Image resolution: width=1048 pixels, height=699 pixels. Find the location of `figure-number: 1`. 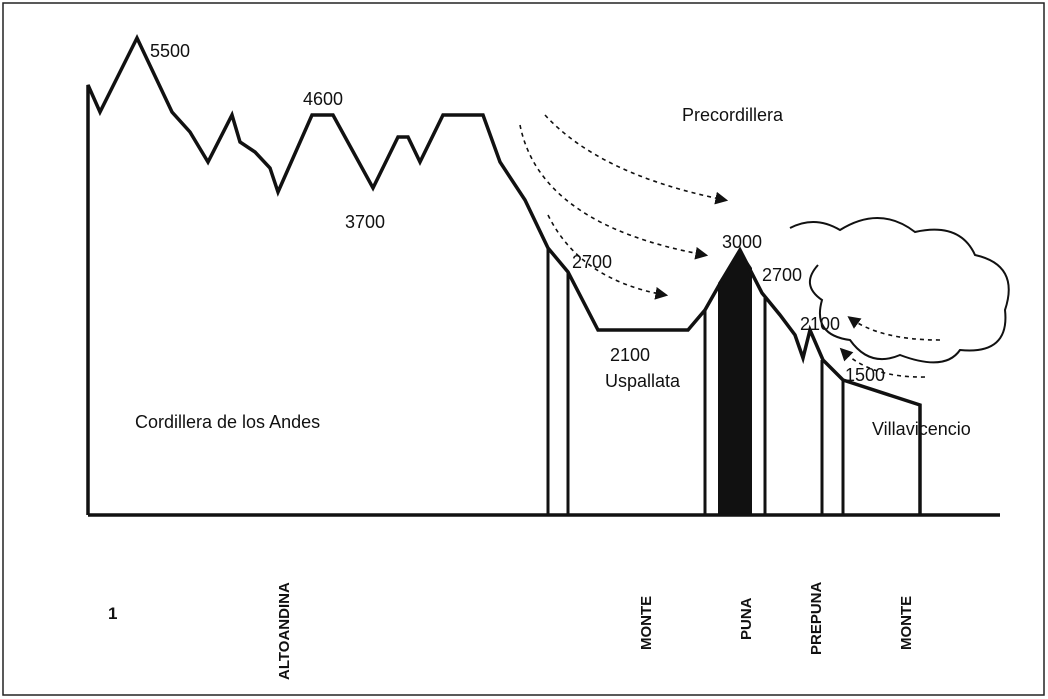

figure-number: 1 is located at coordinates (112, 613).